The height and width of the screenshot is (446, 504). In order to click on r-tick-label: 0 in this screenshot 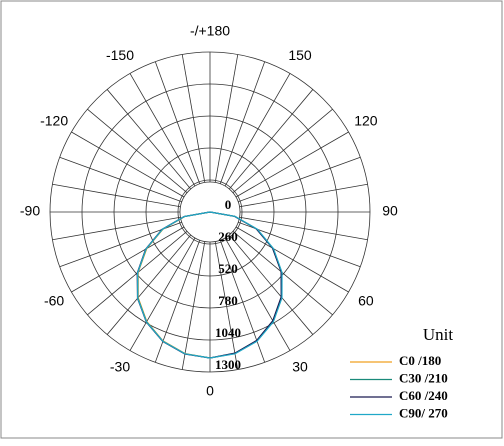, I will do `click(228, 204)`.